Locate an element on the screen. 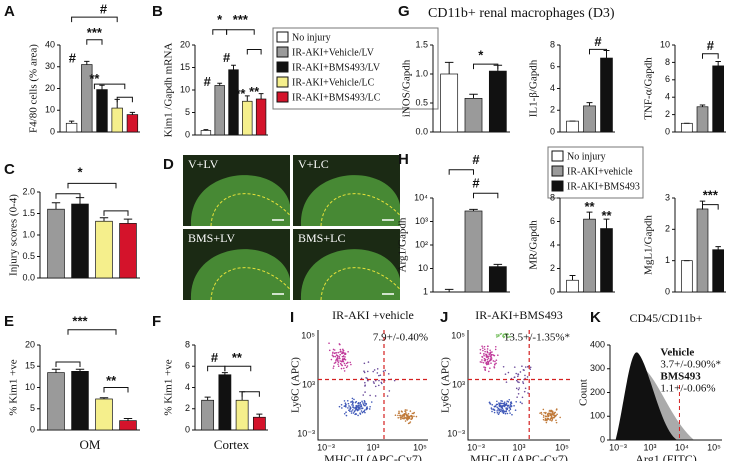 The height and width of the screenshot is (461, 733). legend-swatch is located at coordinates (282, 52).